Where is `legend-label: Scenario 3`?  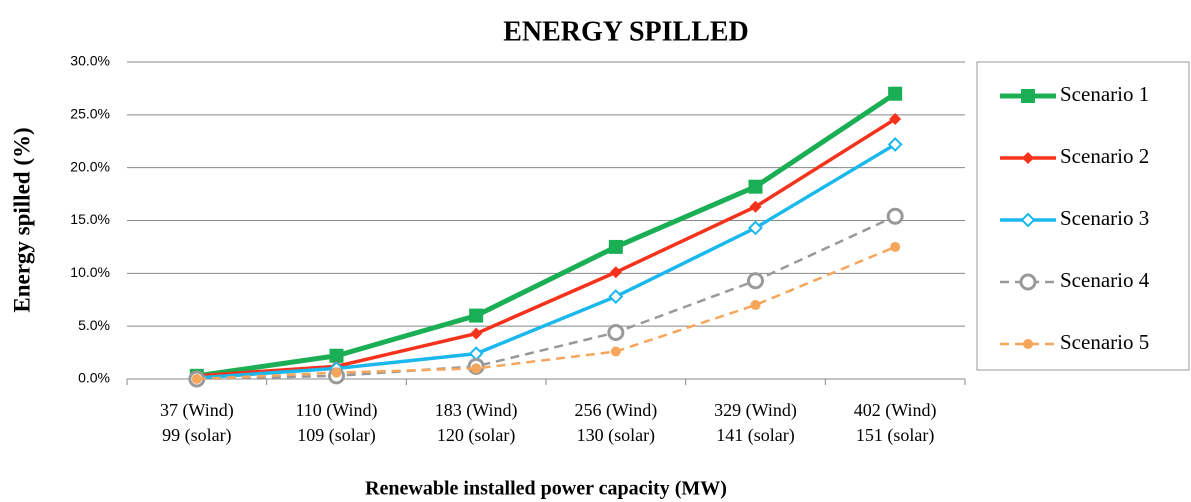
legend-label: Scenario 3 is located at coordinates (1104, 218).